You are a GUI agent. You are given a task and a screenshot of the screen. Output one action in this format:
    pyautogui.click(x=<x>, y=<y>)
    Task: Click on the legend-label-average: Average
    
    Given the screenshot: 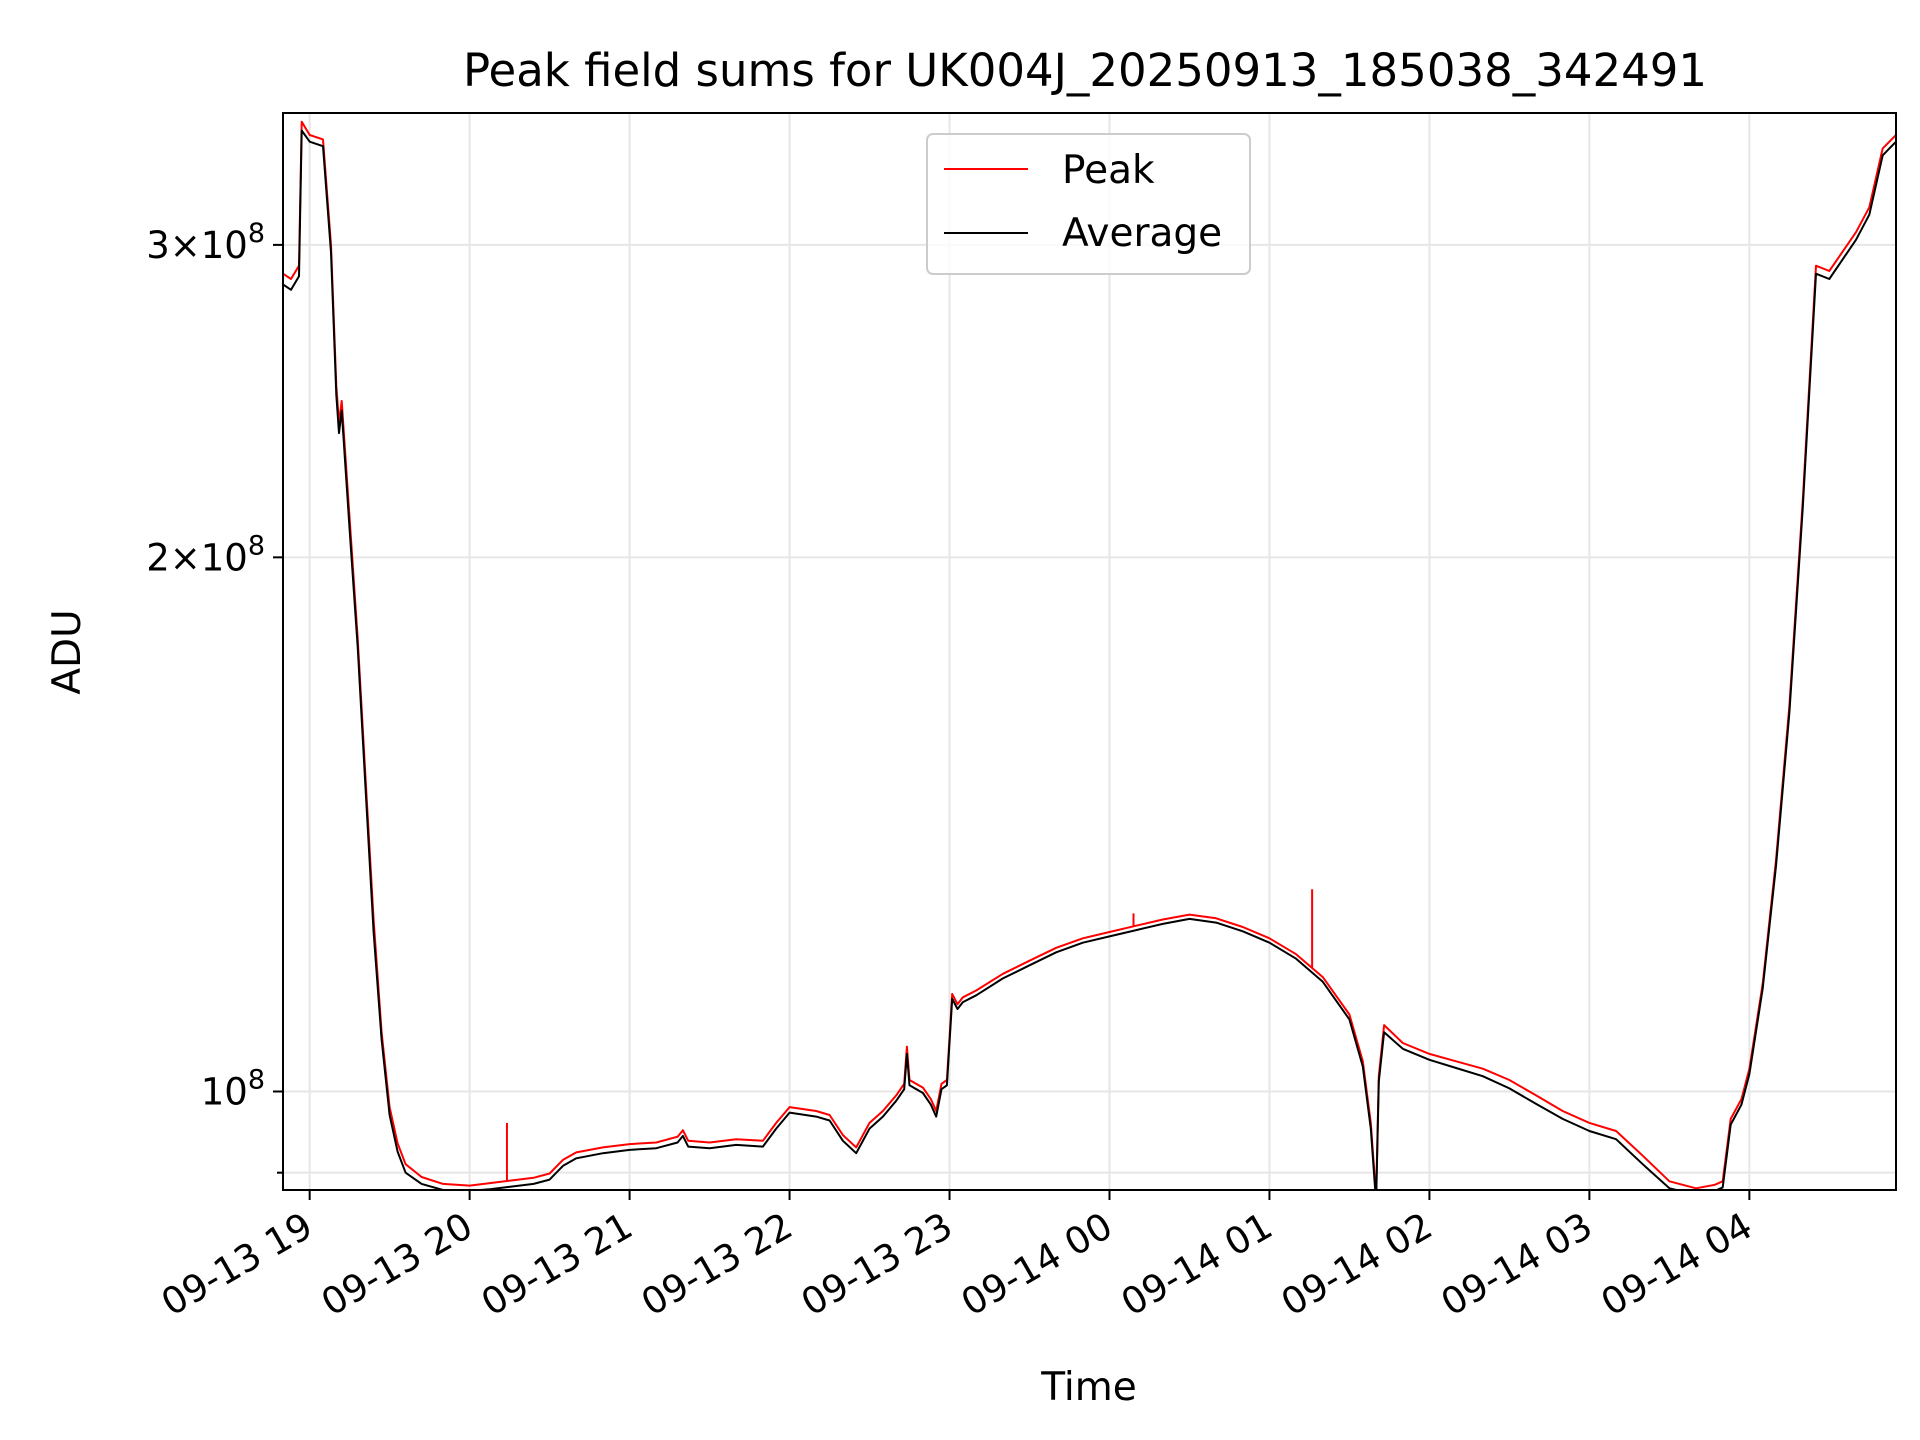 What is the action you would take?
    pyautogui.click(x=1142, y=233)
    